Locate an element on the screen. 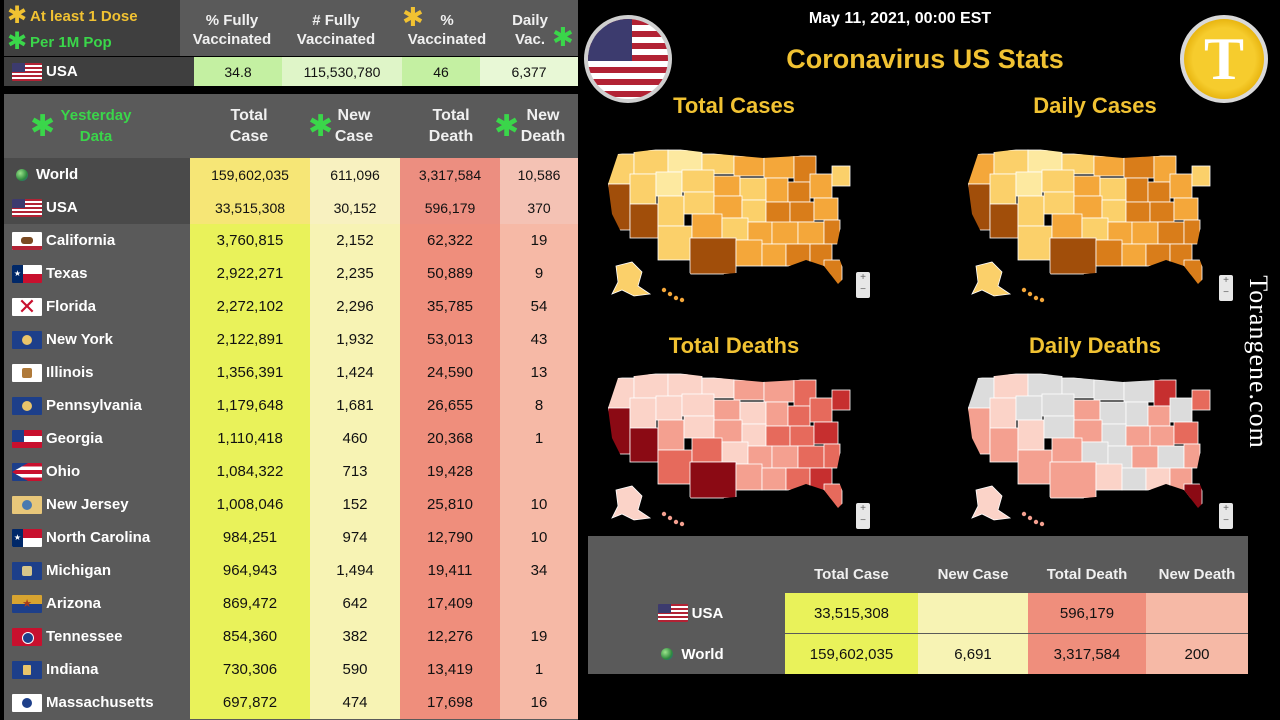 Image resolution: width=1280 pixels, height=720 pixels. zoom-control-daily-cases: + − is located at coordinates (1226, 288).